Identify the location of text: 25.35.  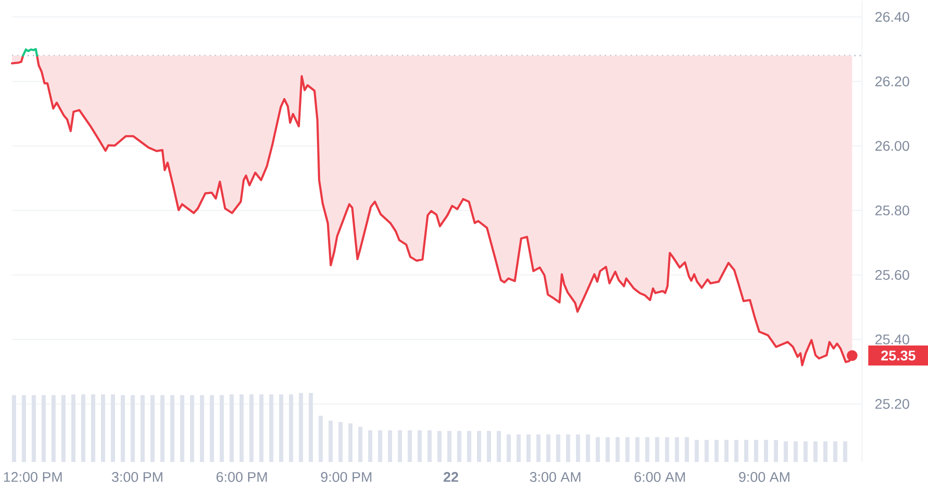
(898, 355).